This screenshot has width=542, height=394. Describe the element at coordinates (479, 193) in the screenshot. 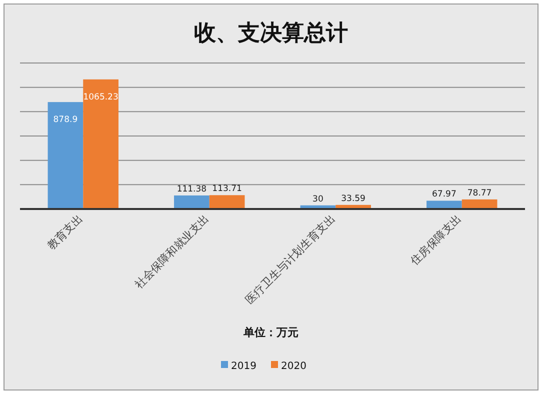

I see `data-label: 78.77` at that location.